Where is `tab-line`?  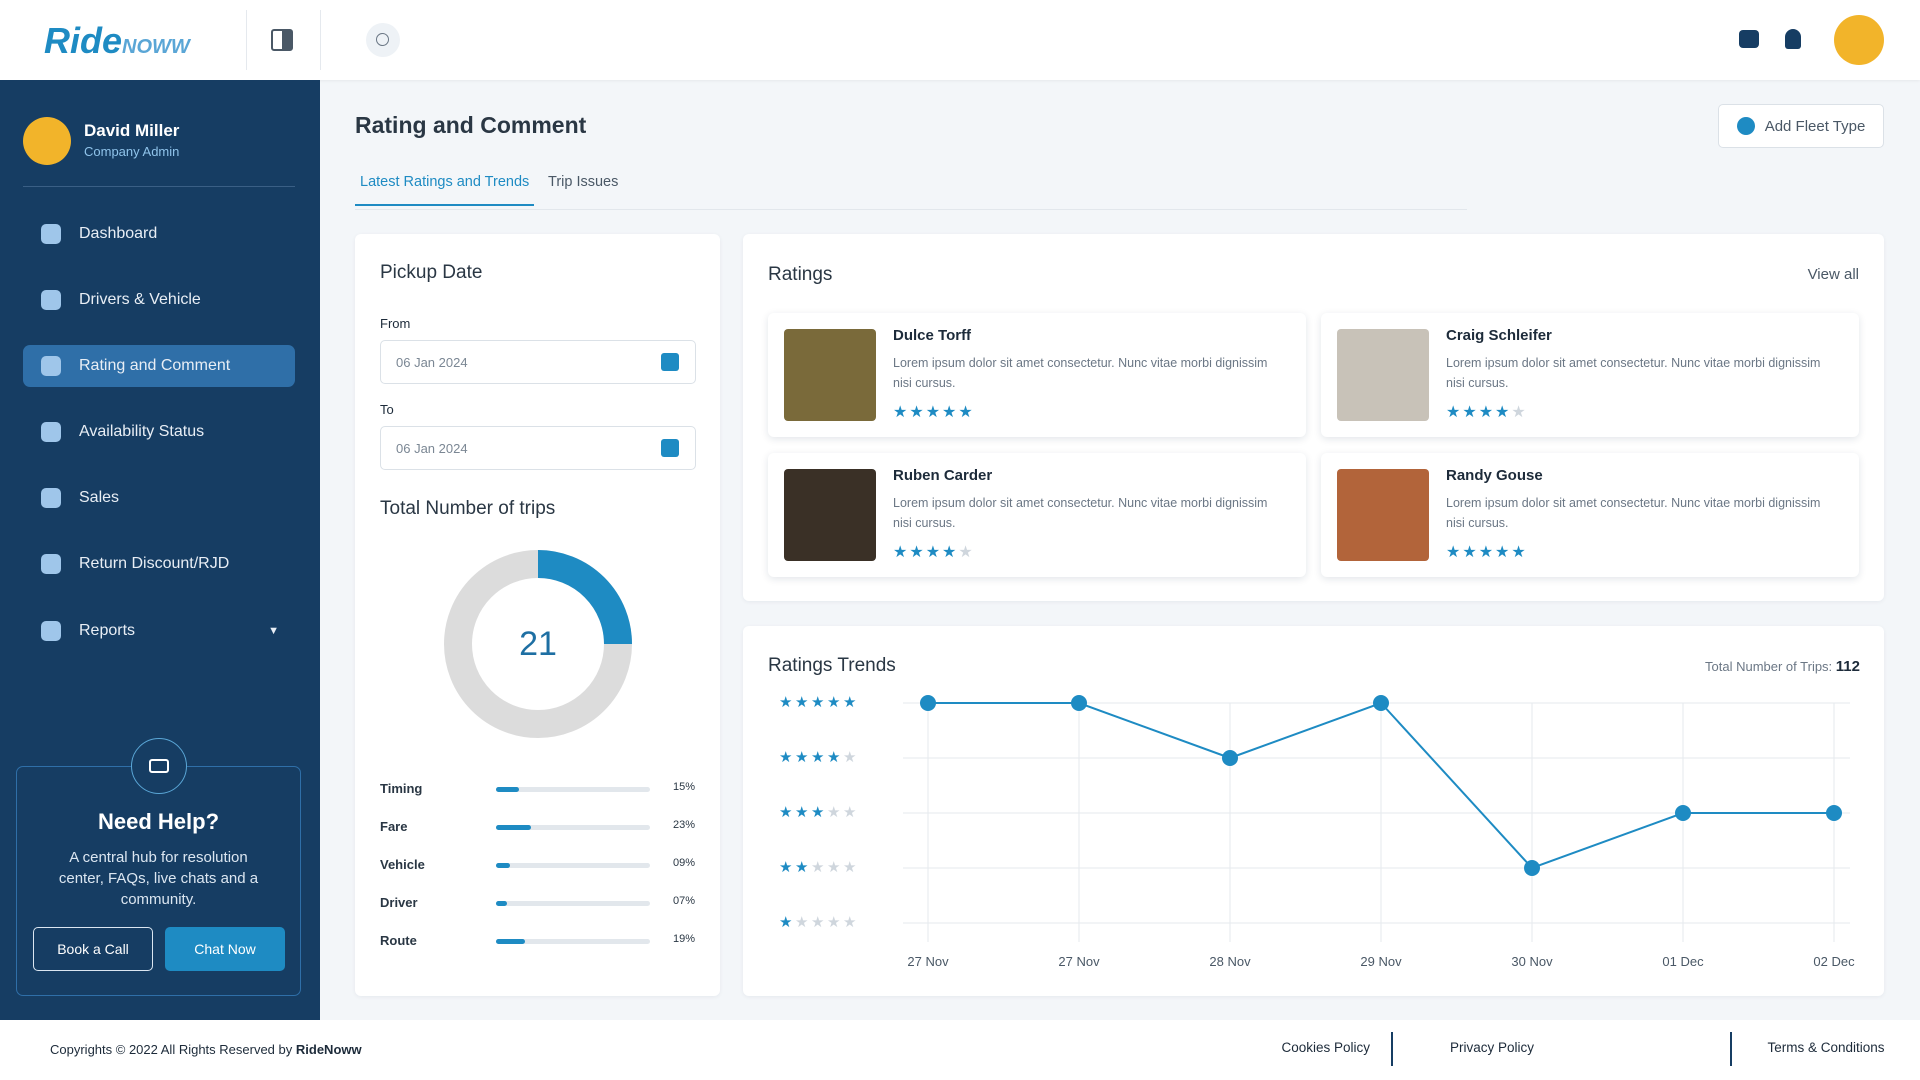
tab-line is located at coordinates (911, 209).